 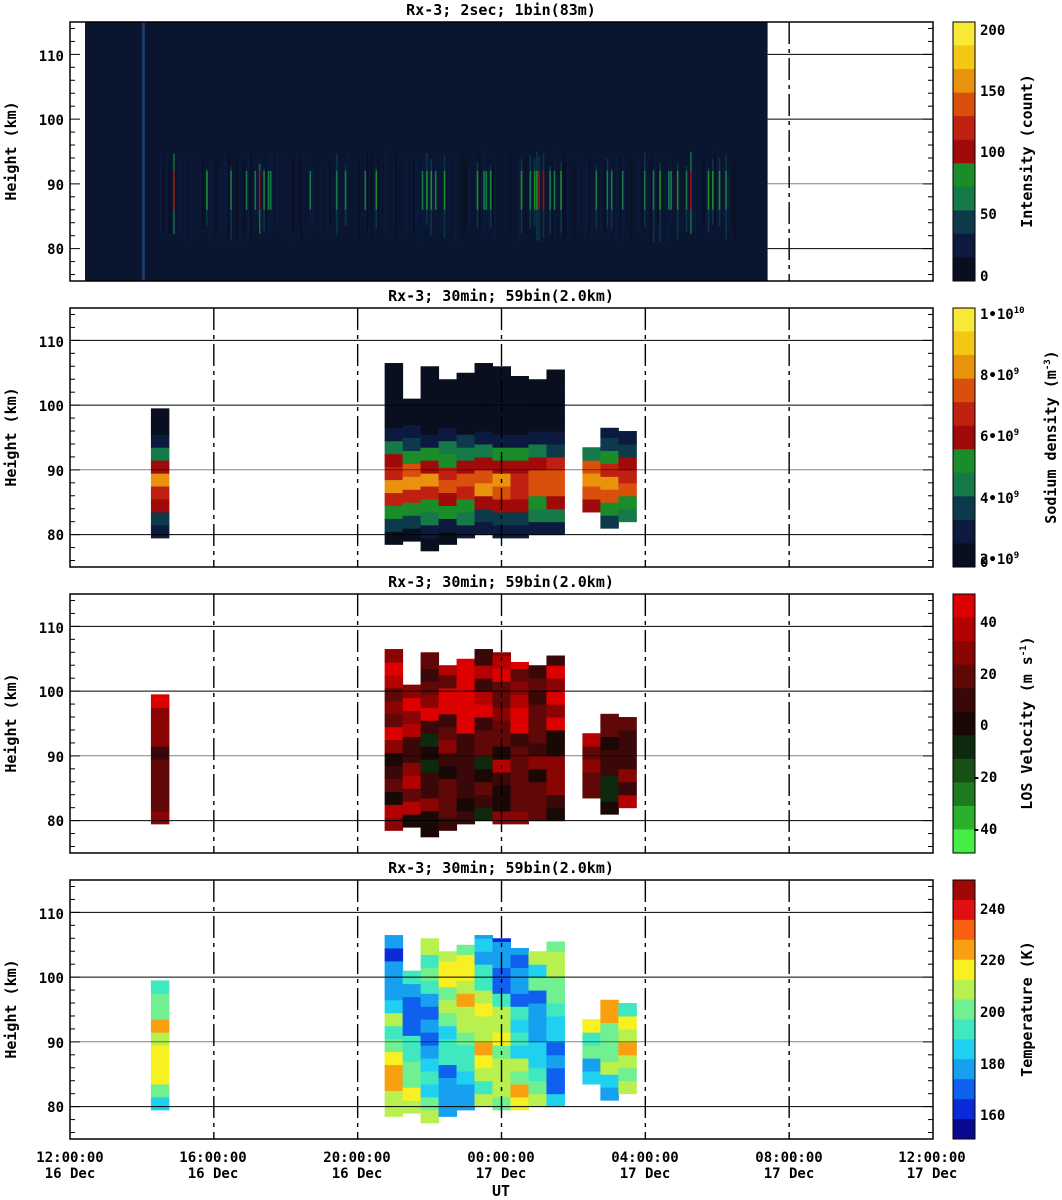 I want to click on panel-2-cbar-tick: 8•109, so click(x=999, y=375).